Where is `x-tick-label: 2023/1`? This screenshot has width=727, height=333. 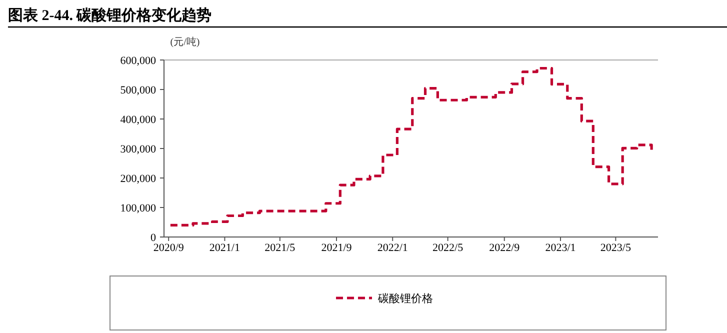 x-tick-label: 2023/1 is located at coordinates (560, 248).